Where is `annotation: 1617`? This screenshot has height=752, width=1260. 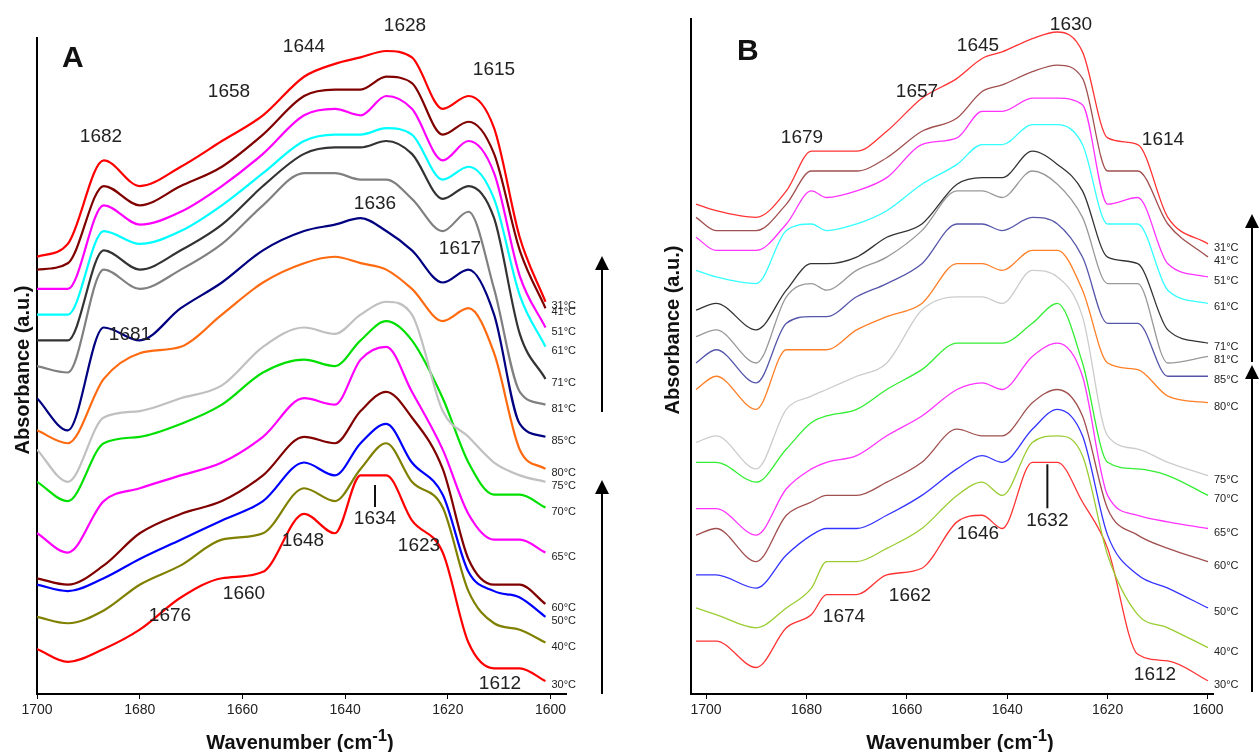
annotation: 1617 is located at coordinates (460, 248).